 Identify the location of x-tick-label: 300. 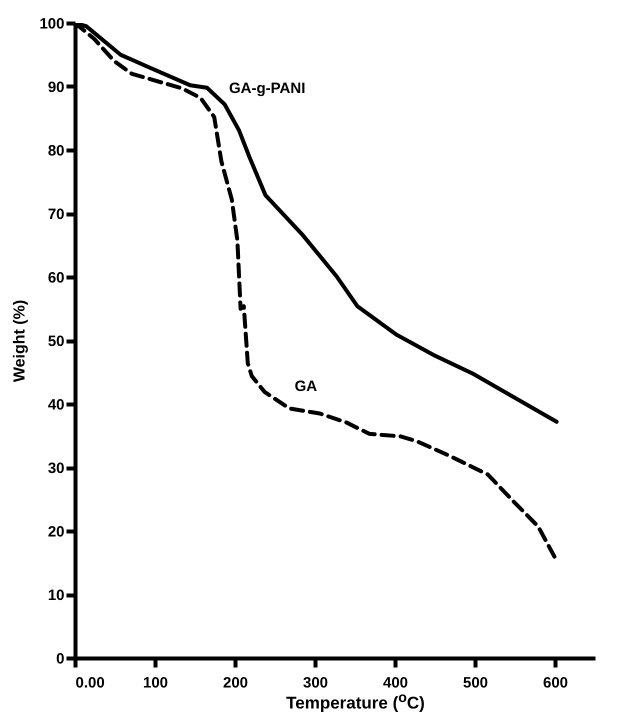
(315, 683).